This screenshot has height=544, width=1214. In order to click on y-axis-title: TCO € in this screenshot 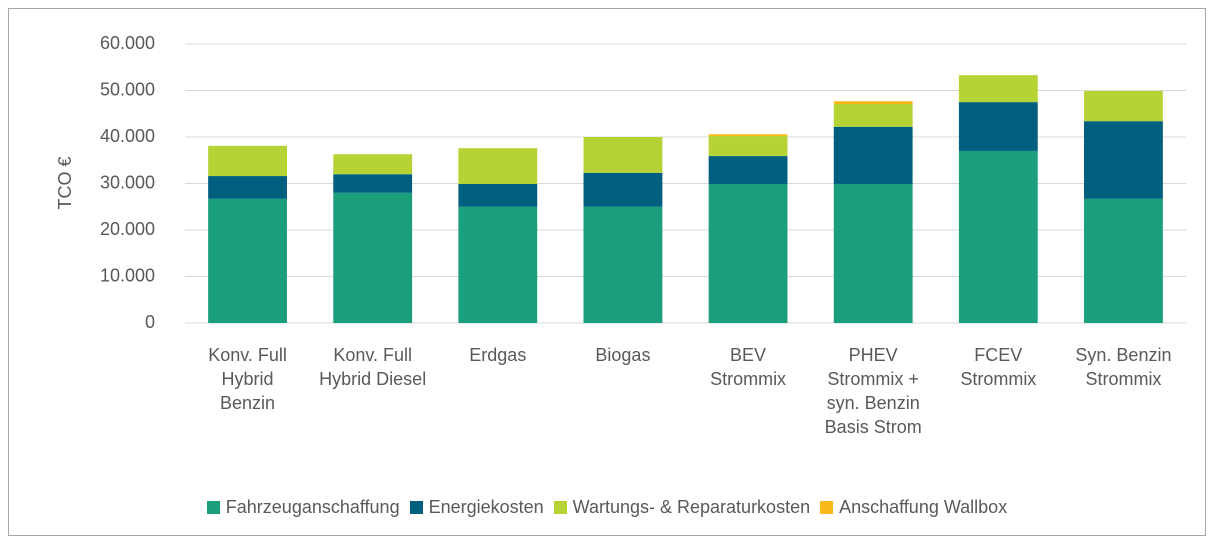, I will do `click(65, 182)`.